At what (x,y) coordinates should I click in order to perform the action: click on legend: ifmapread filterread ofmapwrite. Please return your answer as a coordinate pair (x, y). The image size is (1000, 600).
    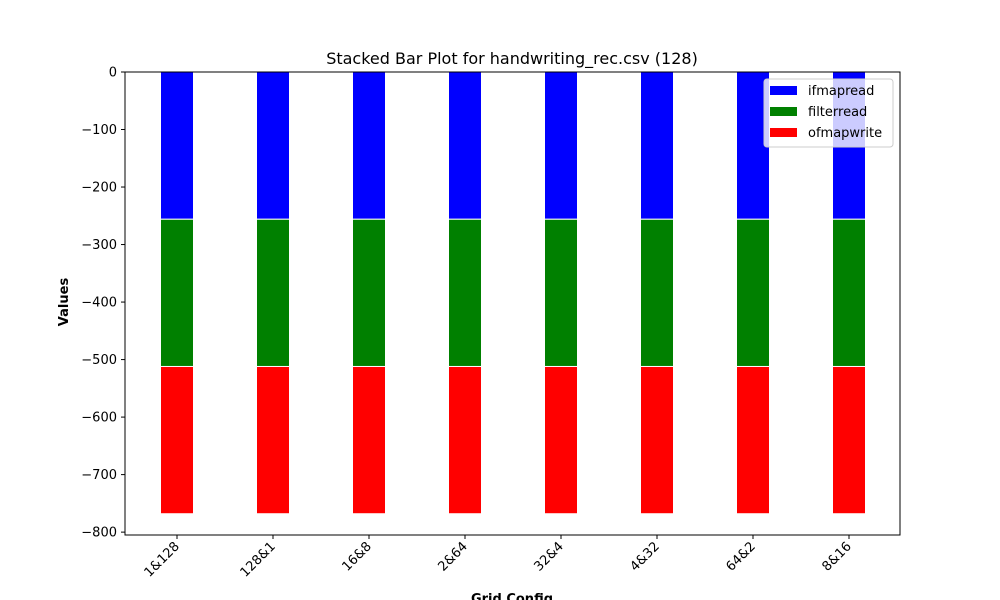
    Looking at the image, I should click on (828, 113).